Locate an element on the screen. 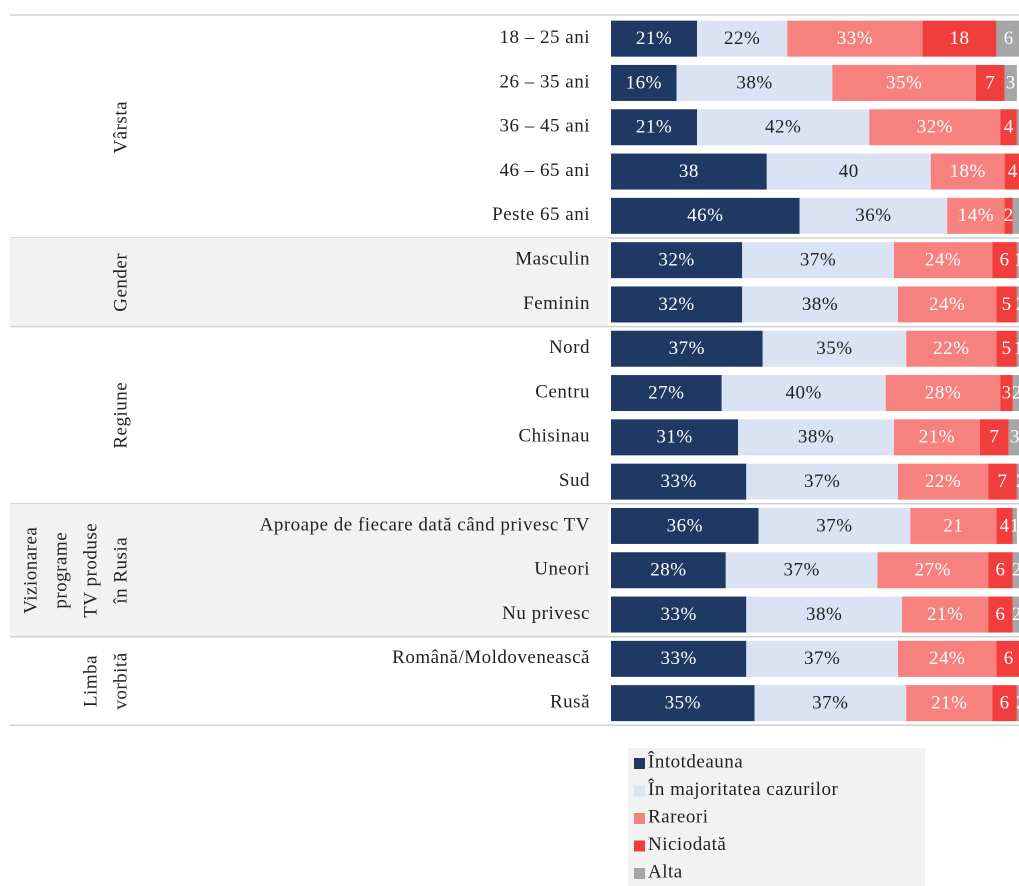 This screenshot has width=1019, height=886. data-label: 7 is located at coordinates (990, 82).